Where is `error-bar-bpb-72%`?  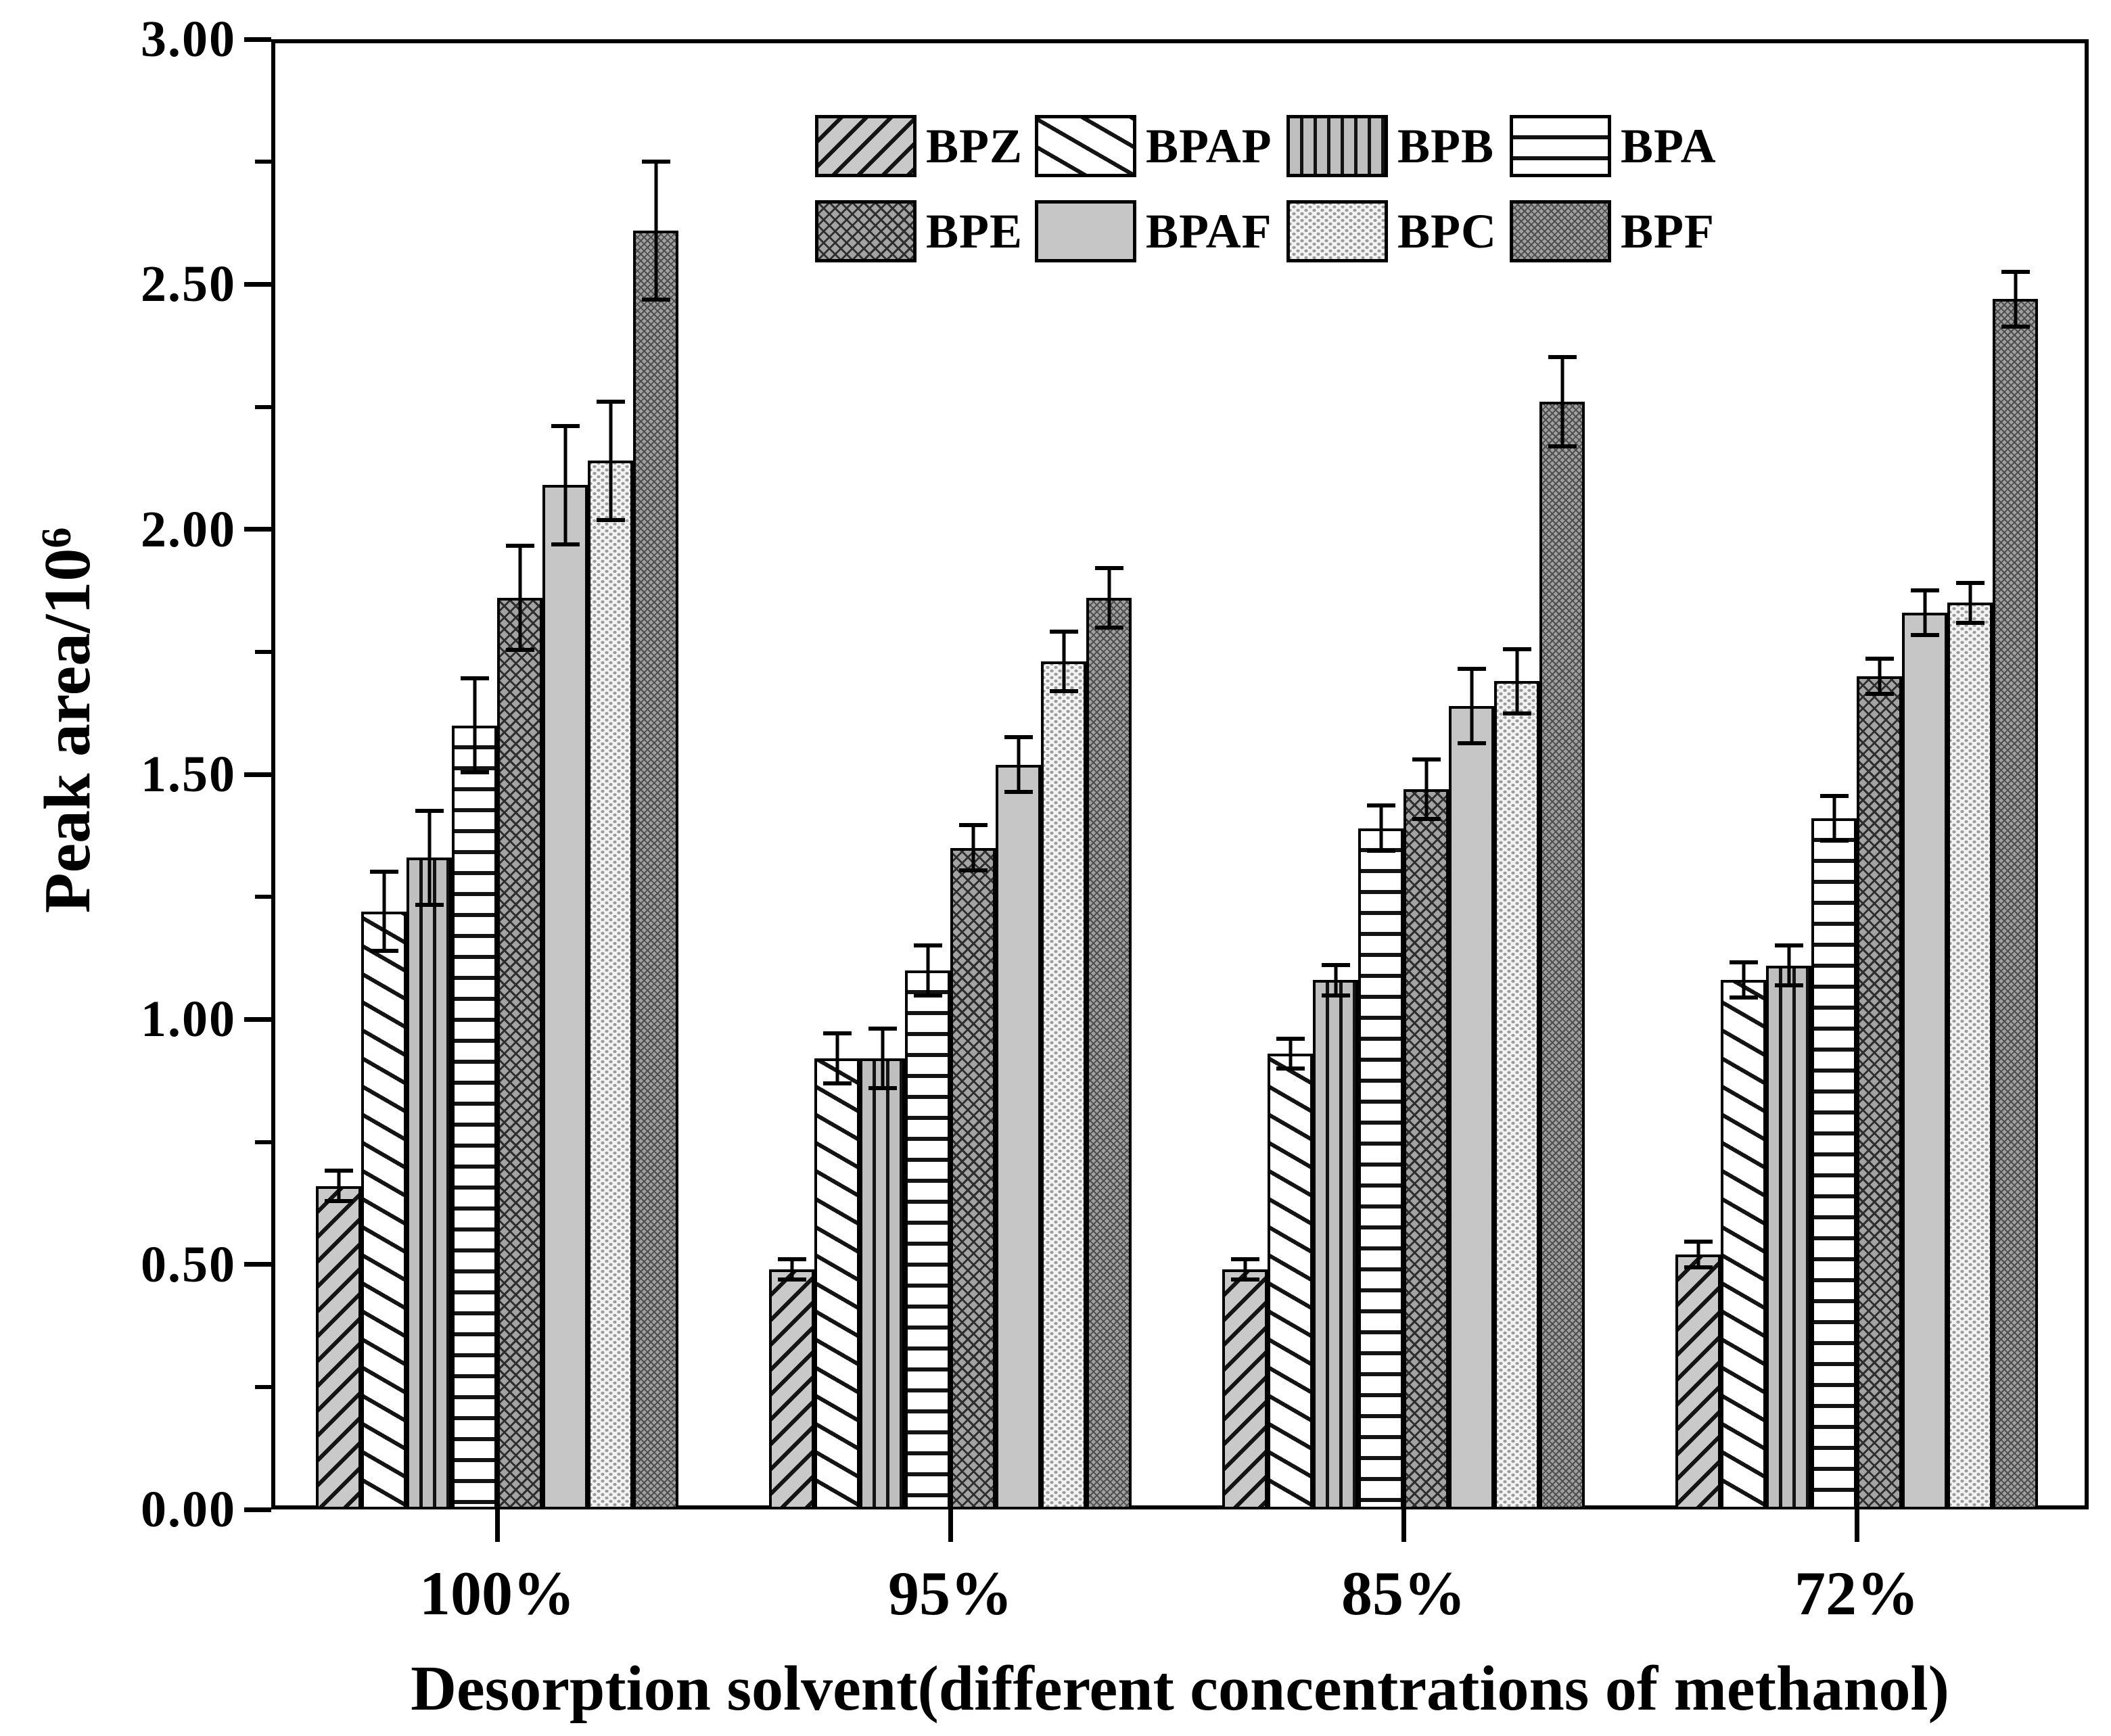 error-bar-bpb-72% is located at coordinates (1788, 965).